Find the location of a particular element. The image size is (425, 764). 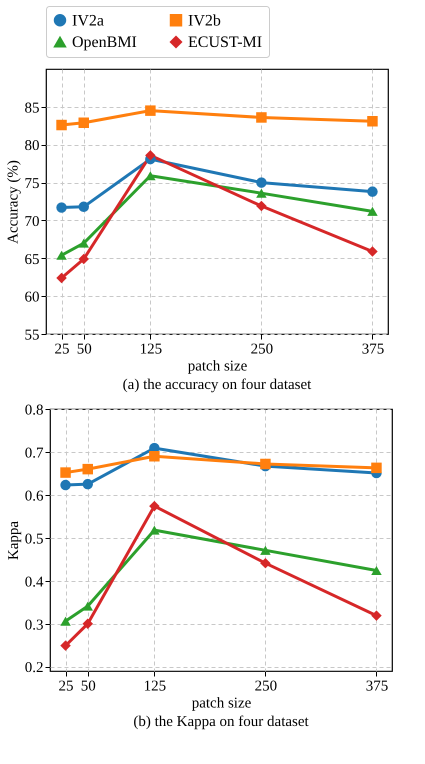

y-tick-label: 70 is located at coordinates (32, 222).